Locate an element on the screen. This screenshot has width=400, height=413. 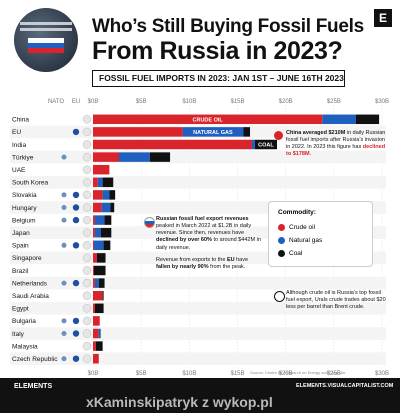
country-label: Türkiye is located at coordinates (23, 157).